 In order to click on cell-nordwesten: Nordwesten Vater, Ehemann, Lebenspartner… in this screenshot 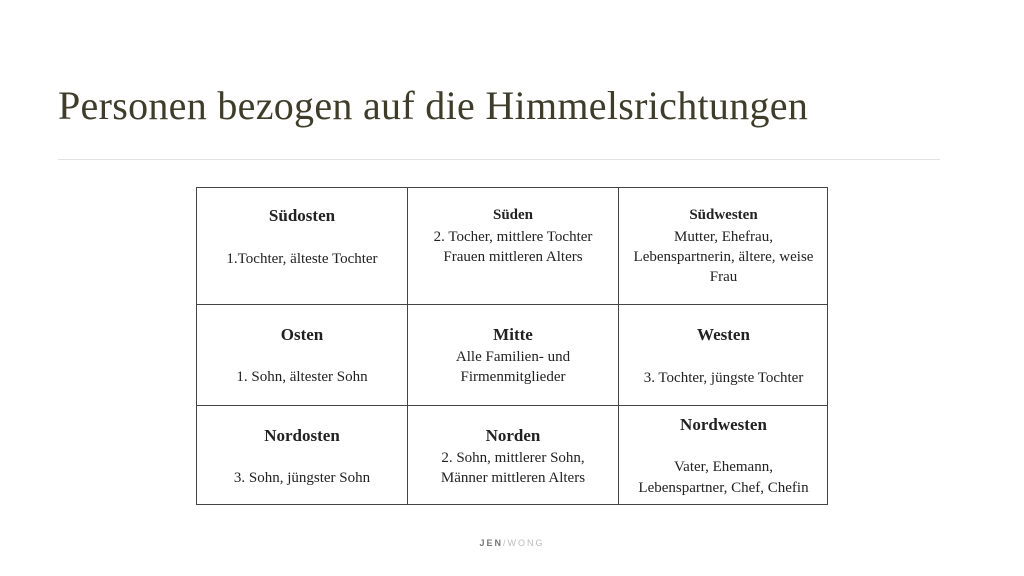, I will do `click(723, 455)`.